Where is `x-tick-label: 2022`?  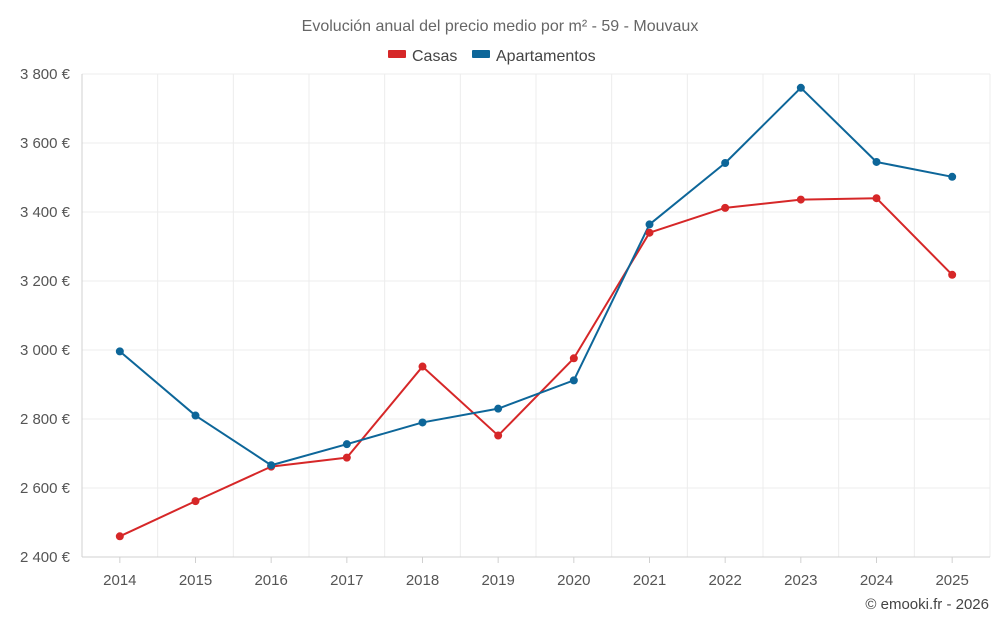 x-tick-label: 2022 is located at coordinates (724, 580).